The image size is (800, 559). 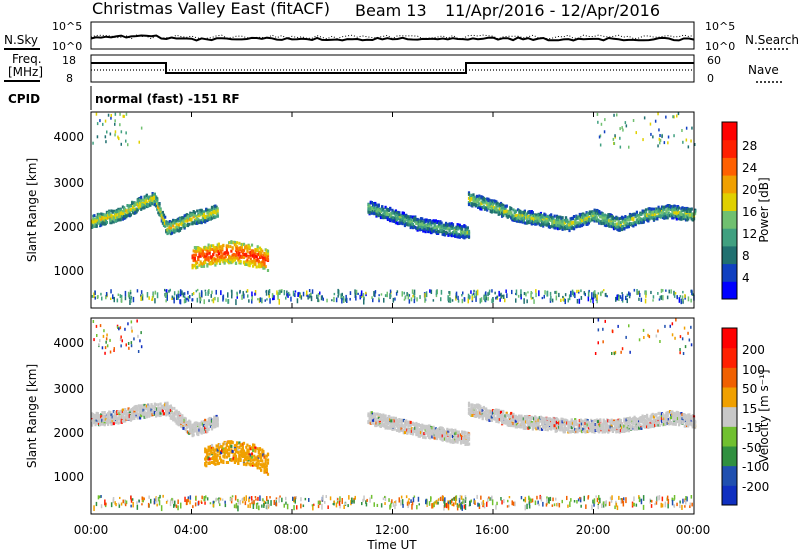 I want to click on power-y-axis-label: Slant Range [km], so click(x=32, y=210).